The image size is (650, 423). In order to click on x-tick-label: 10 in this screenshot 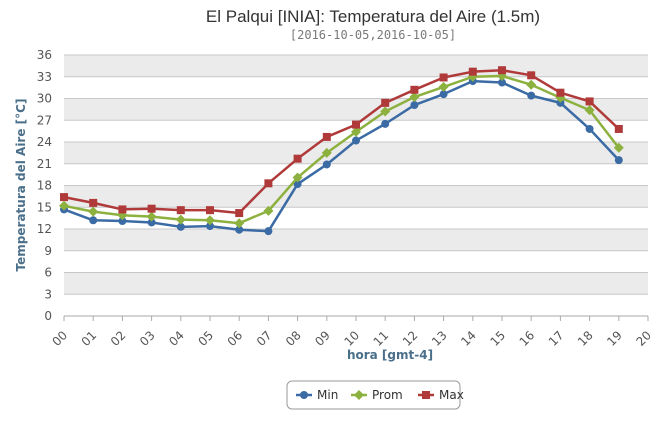, I will do `click(351, 338)`.